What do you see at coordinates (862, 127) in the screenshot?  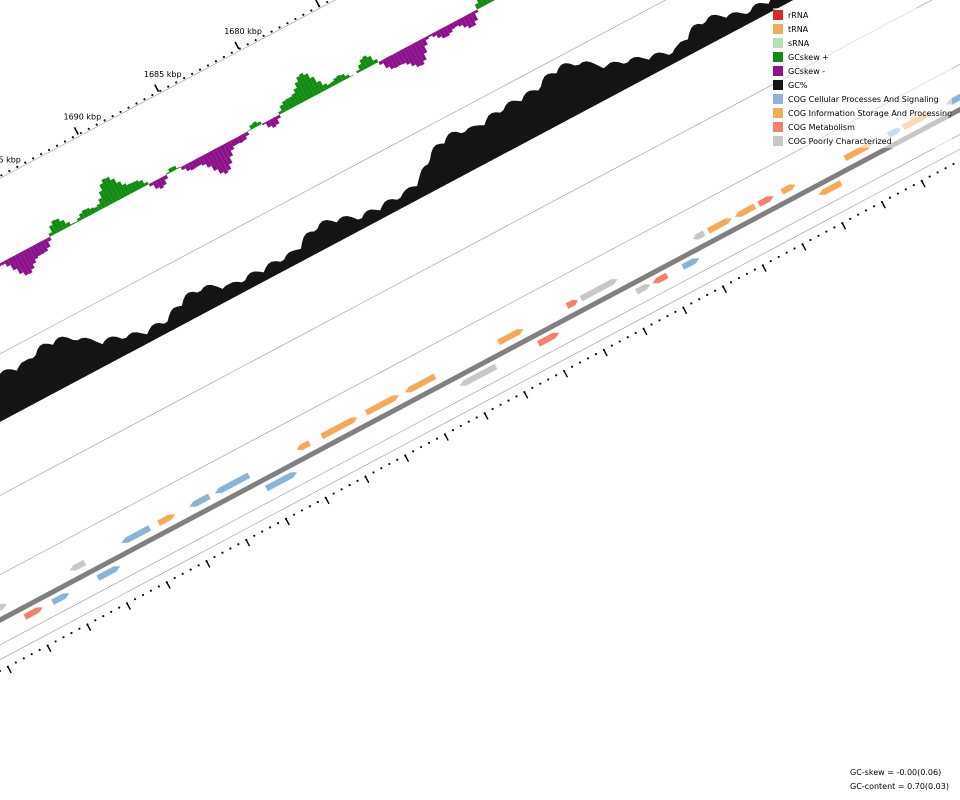 I see `legend-item: COG Metabolism` at bounding box center [862, 127].